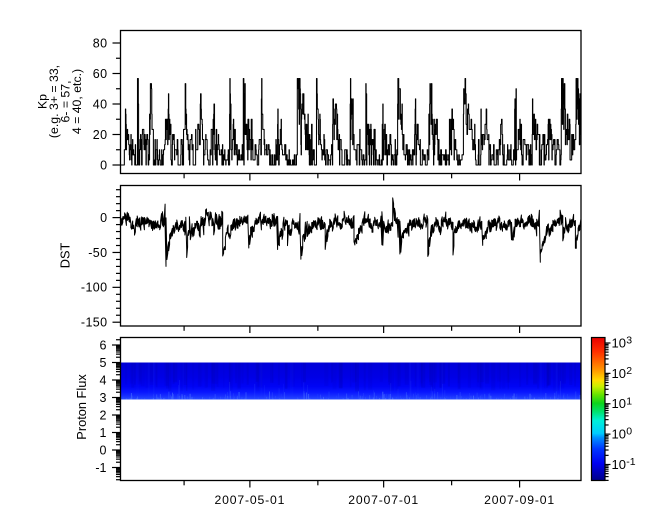  What do you see at coordinates (100, 43) in the screenshot?
I see `svg-text: 80` at bounding box center [100, 43].